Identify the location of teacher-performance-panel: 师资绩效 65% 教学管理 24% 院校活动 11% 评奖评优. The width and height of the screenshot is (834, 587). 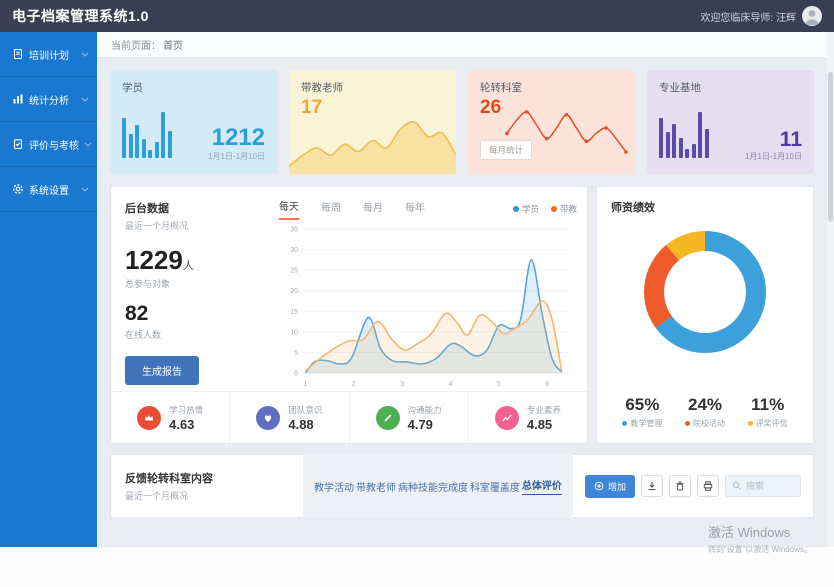
(705, 315).